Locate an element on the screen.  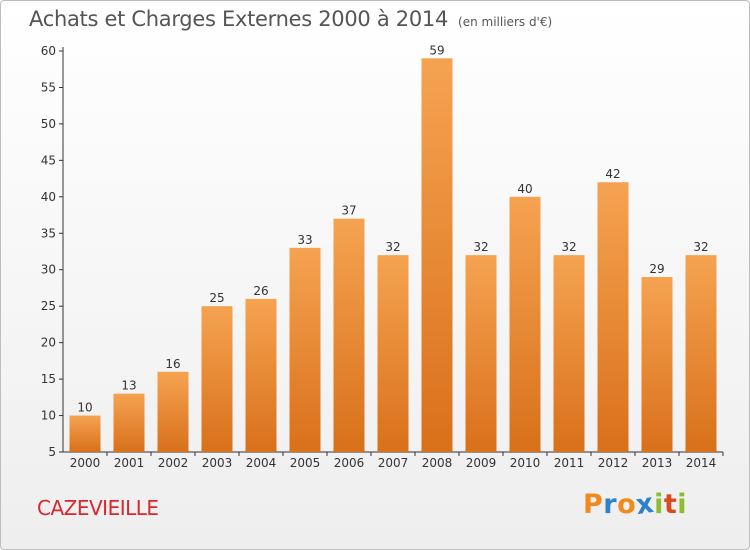
bar-value-label: 10 is located at coordinates (84, 408).